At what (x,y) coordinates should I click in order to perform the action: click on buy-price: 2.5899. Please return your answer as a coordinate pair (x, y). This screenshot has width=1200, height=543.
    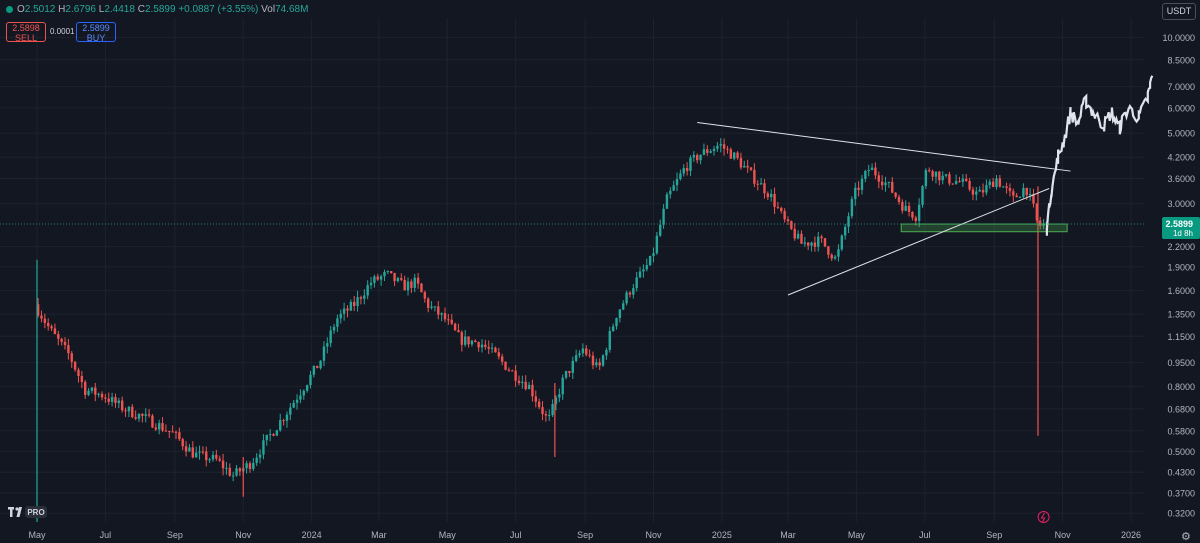
    Looking at the image, I should click on (96, 28).